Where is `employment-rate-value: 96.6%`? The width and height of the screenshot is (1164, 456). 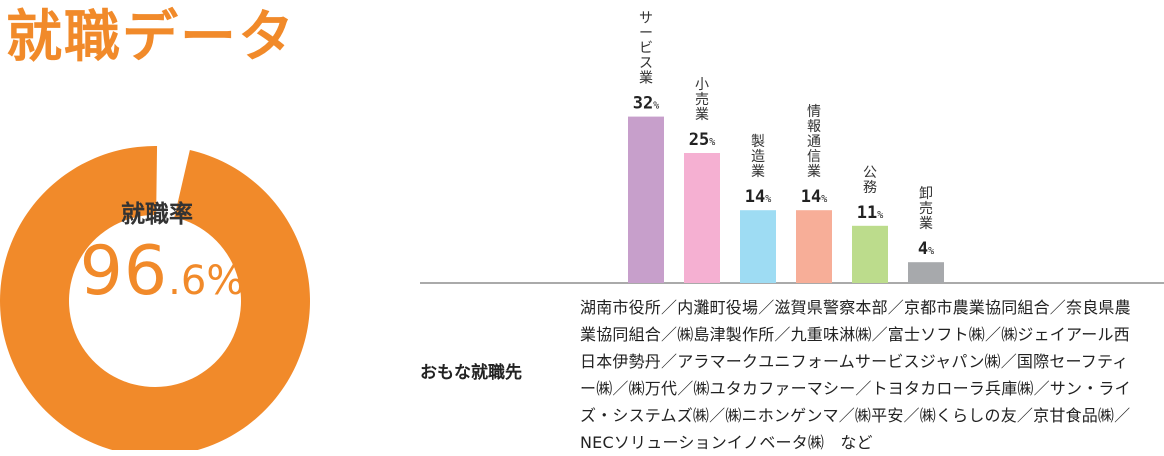 employment-rate-value: 96.6% is located at coordinates (162, 271).